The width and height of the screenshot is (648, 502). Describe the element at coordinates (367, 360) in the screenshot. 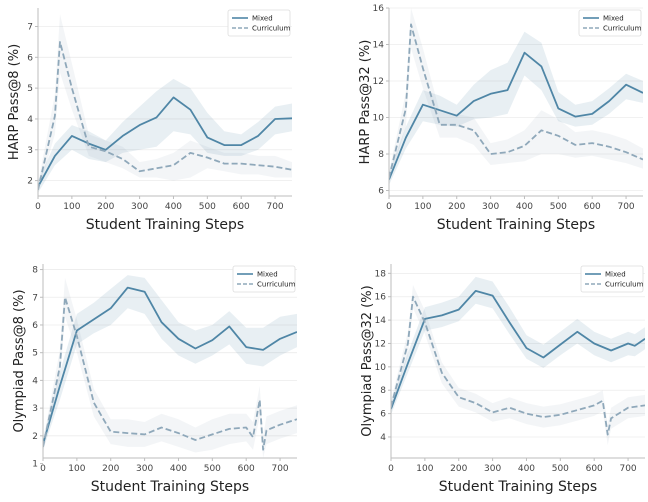

I see `y-axis-label: Olympiad Pass@32 (%)` at that location.